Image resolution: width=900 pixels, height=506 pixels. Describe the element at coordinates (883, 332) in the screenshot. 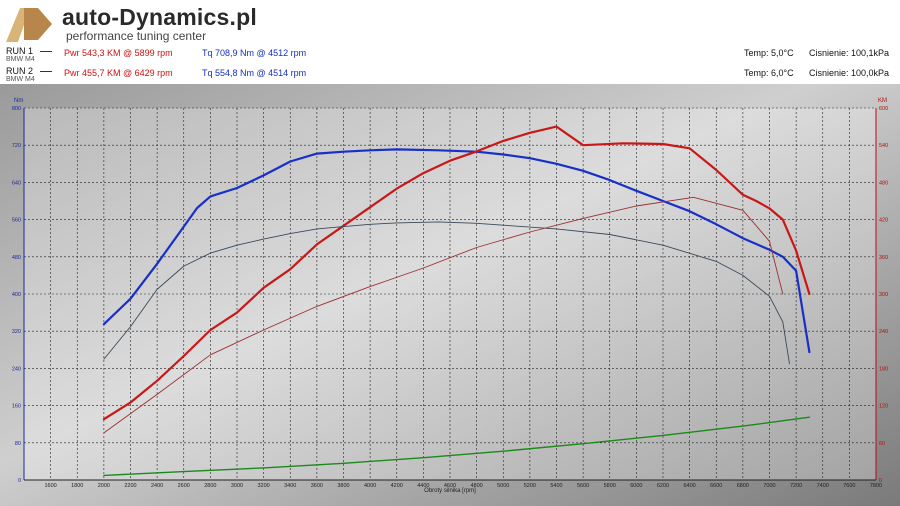

I see `y-tick-label-right: 240` at that location.